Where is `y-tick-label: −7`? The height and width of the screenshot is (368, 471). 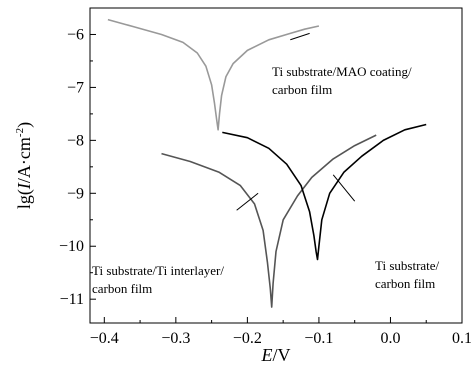 y-tick-label: −7 is located at coordinates (75, 87).